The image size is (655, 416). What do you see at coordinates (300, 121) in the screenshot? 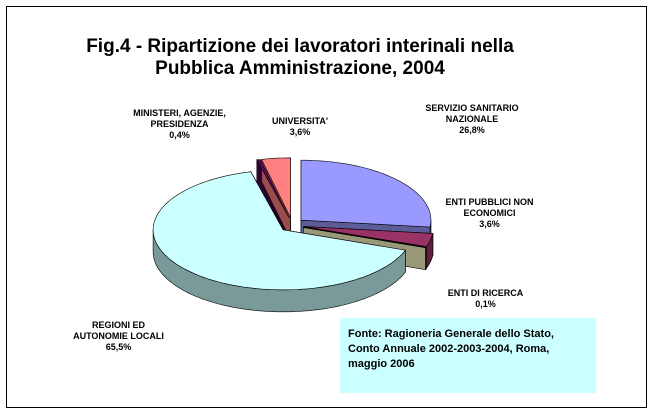
I see `category-label: UNIVERSITA'` at bounding box center [300, 121].